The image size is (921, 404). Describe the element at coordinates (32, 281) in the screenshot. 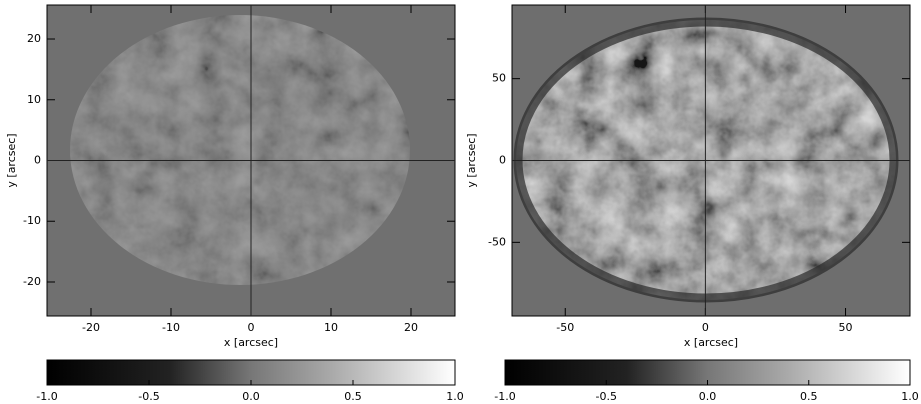

I see `y-tick-label: -20` at that location.